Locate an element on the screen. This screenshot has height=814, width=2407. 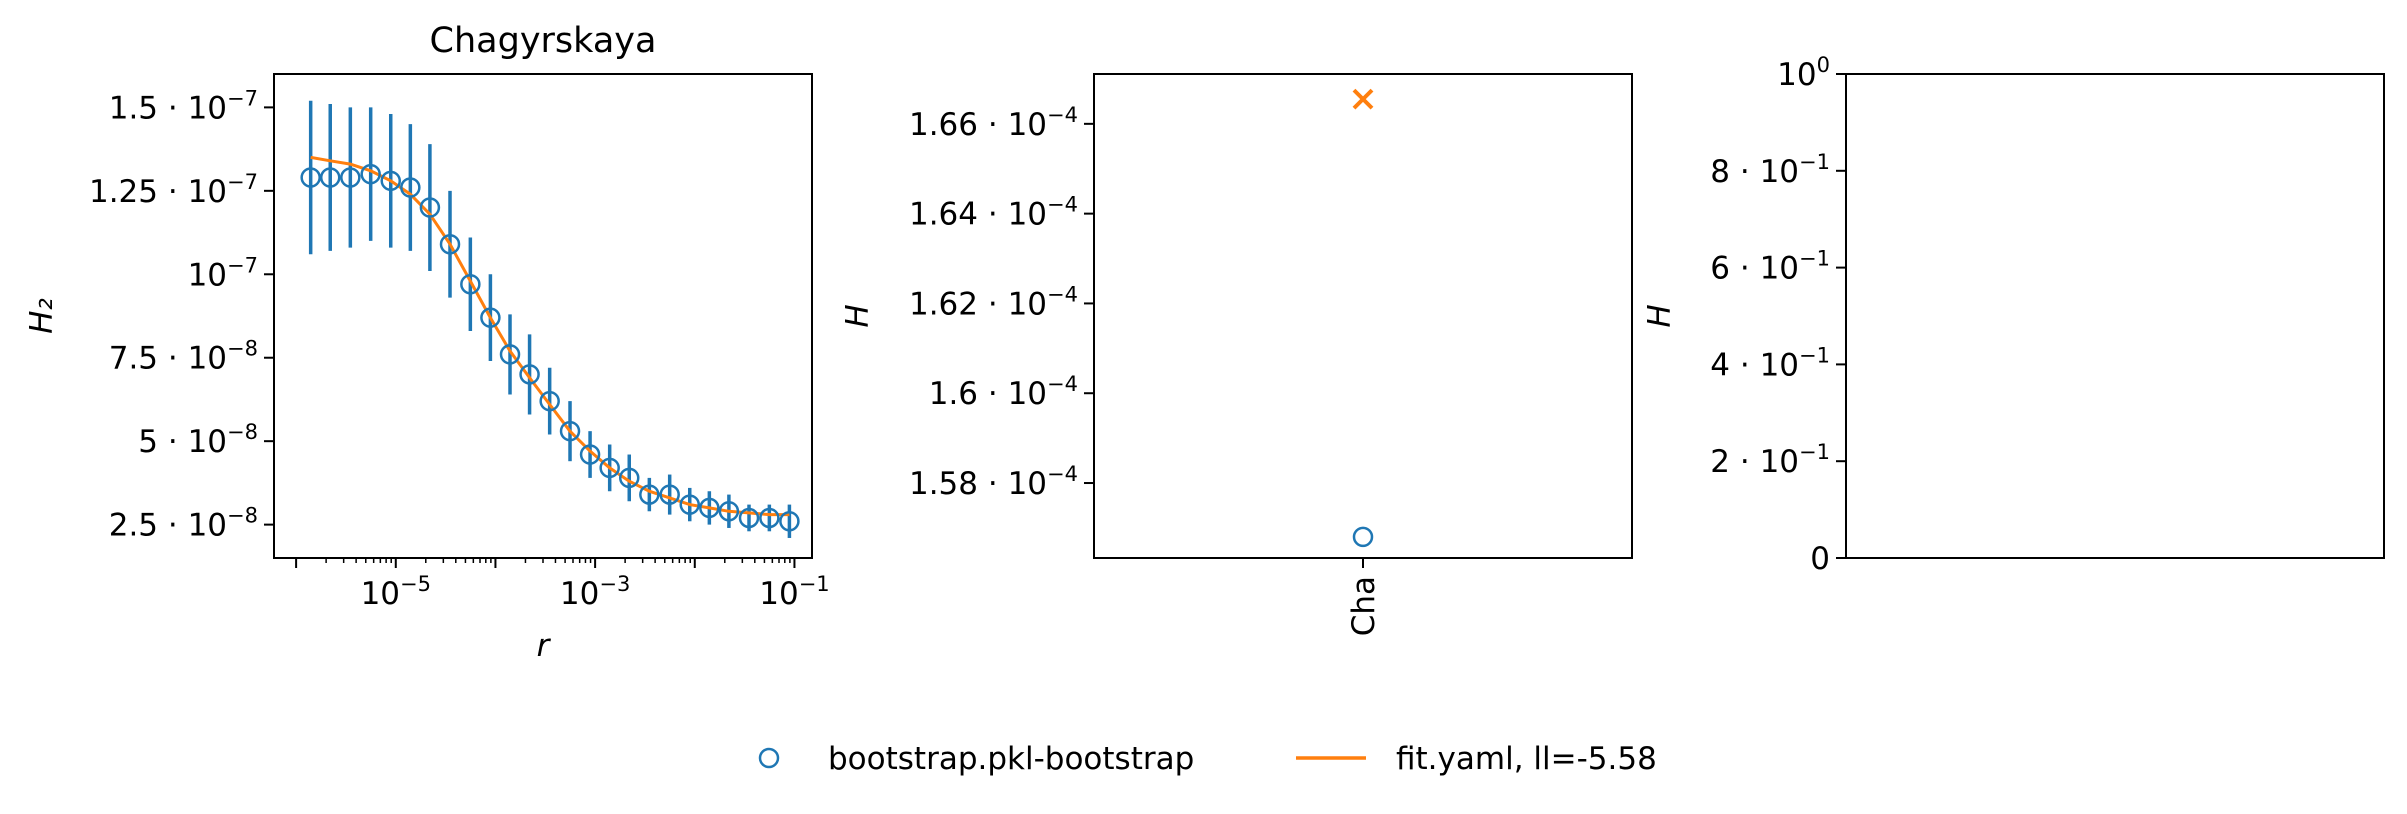
y-tick-label: 2 · 10⁻¹ is located at coordinates (1770, 460).